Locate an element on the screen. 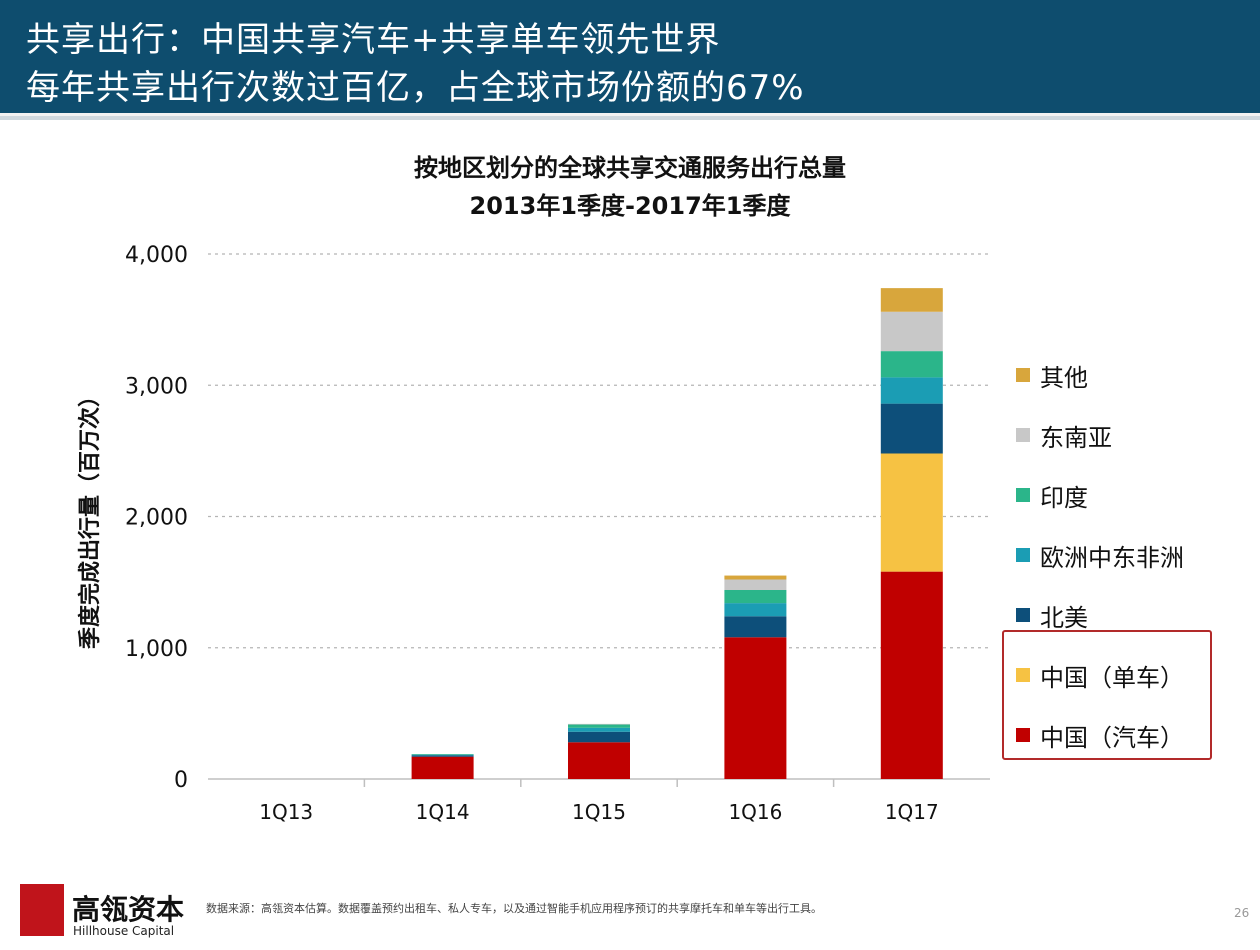  legend-item: 中国（单车） is located at coordinates (1121, 675).